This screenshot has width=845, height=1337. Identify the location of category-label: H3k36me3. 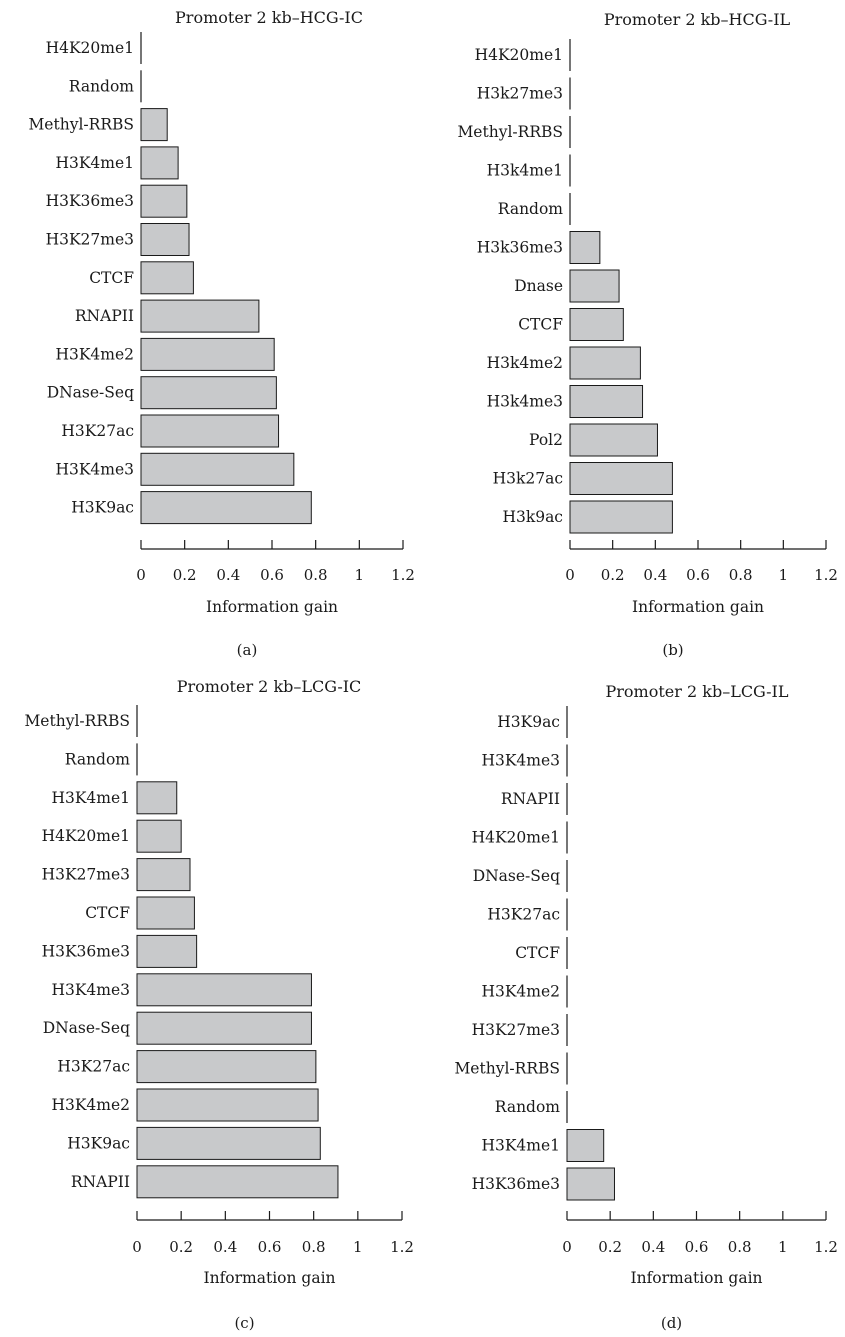
(520, 248).